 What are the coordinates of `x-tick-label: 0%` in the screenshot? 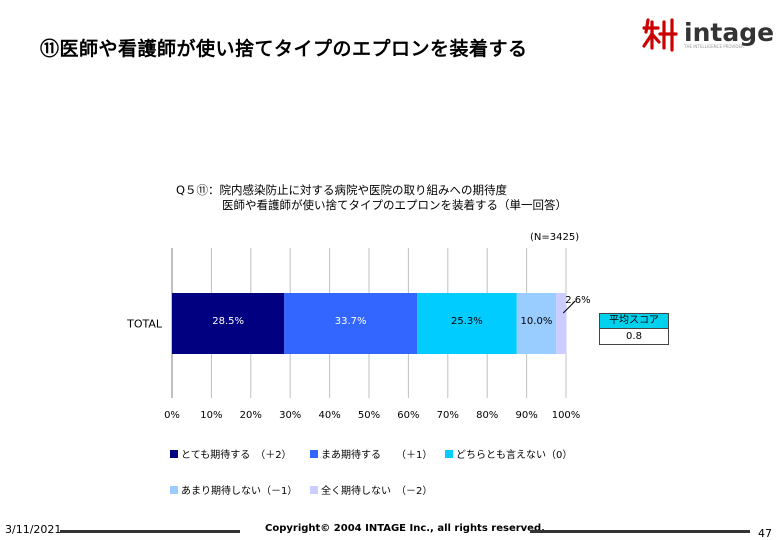 It's located at (172, 415).